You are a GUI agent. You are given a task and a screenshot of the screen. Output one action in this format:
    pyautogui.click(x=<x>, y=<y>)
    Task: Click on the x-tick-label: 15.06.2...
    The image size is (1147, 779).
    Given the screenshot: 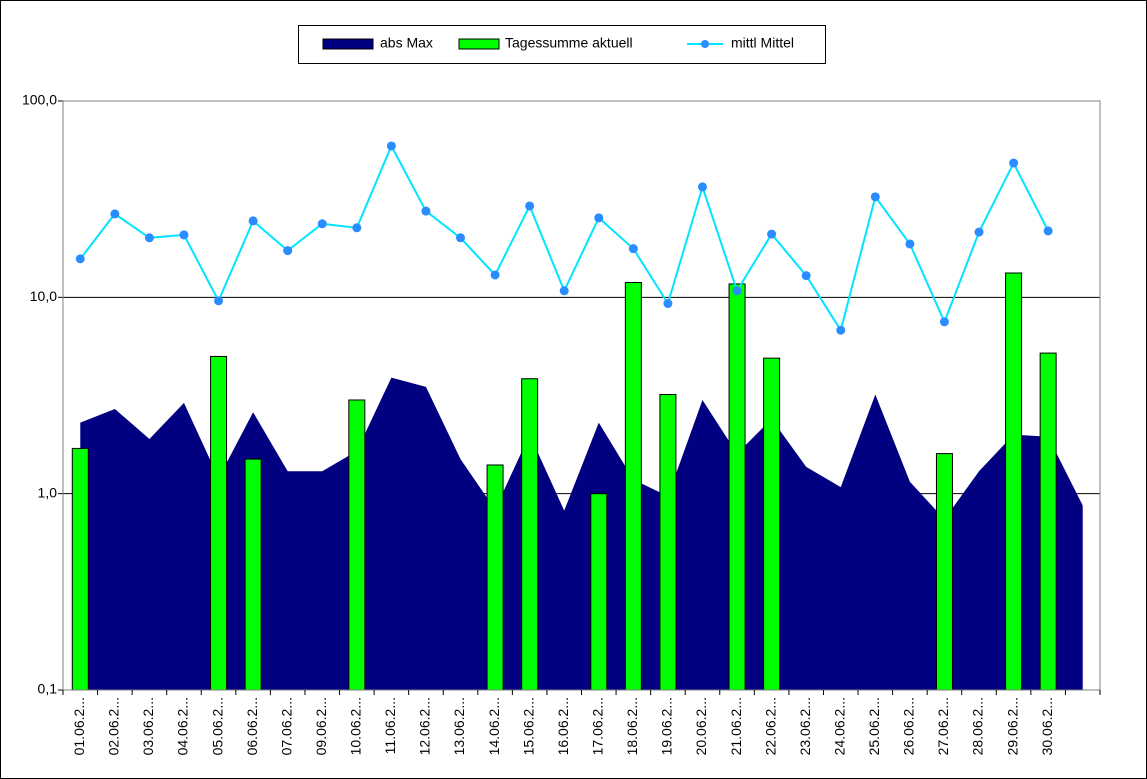 What is the action you would take?
    pyautogui.click(x=528, y=726)
    